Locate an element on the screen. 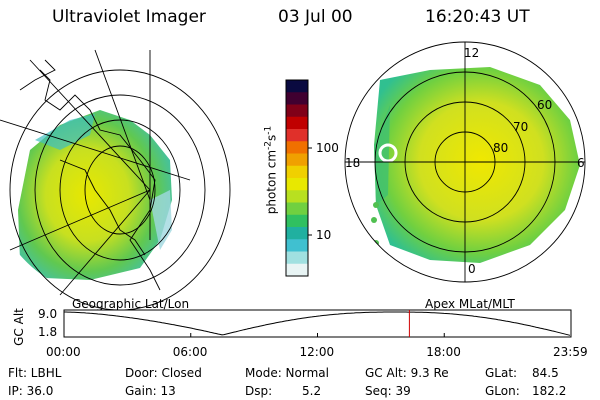 This screenshot has width=600, height=400. mlt-label-18: 18 is located at coordinates (353, 163).